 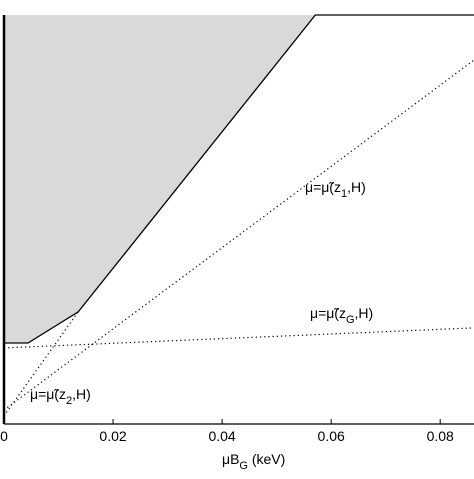 What do you see at coordinates (69, 401) in the screenshot?
I see `annotation-sub: 2` at bounding box center [69, 401].